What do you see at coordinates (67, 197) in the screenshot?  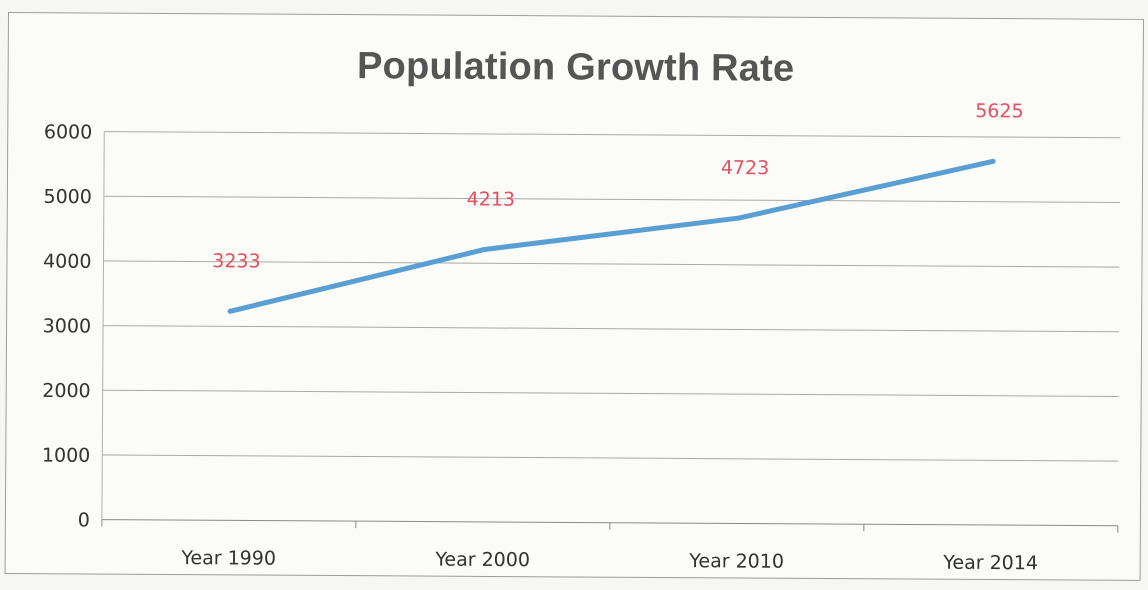 I see `y-tick-label: 5000` at bounding box center [67, 197].